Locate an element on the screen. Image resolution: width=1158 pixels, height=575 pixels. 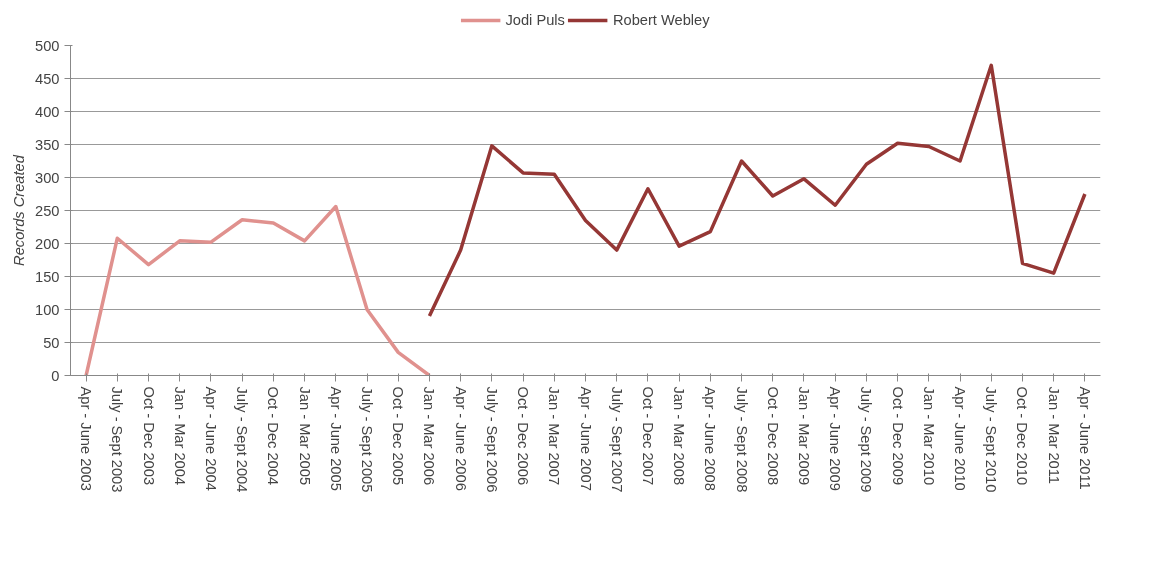
x-tick-label: Apr - June 2006 is located at coordinates (460, 438).